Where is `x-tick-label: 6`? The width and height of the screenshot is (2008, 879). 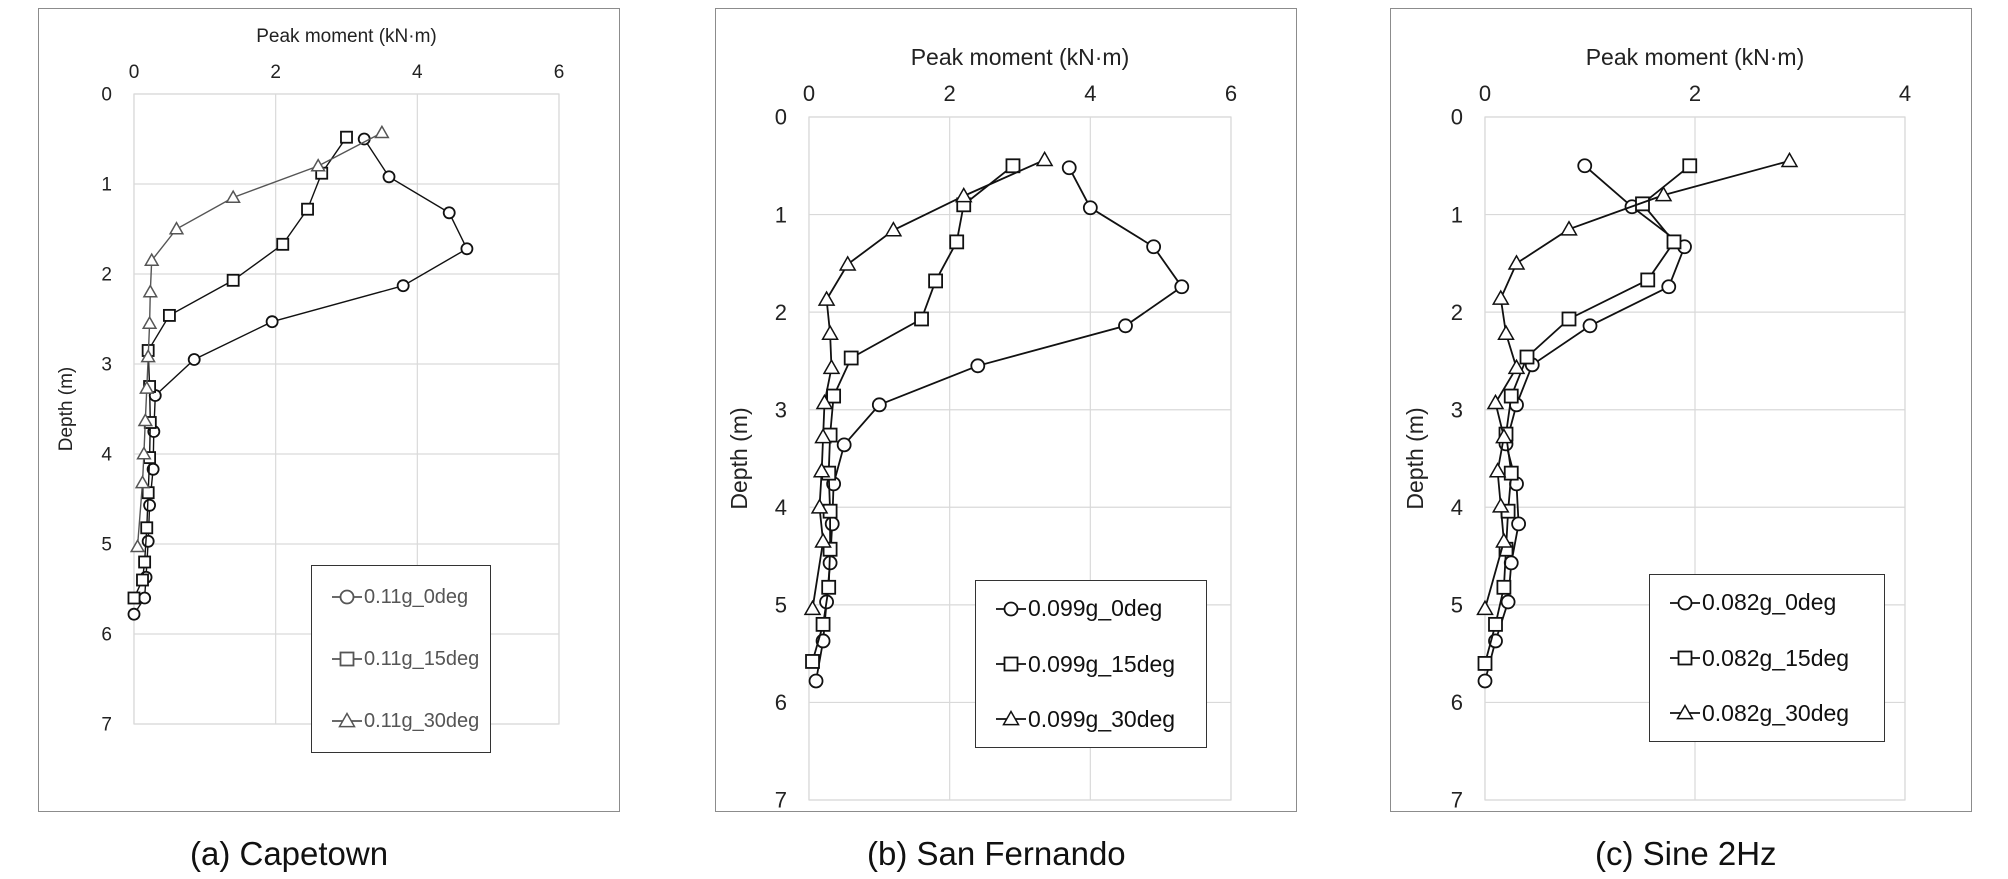 x-tick-label: 6 is located at coordinates (559, 72).